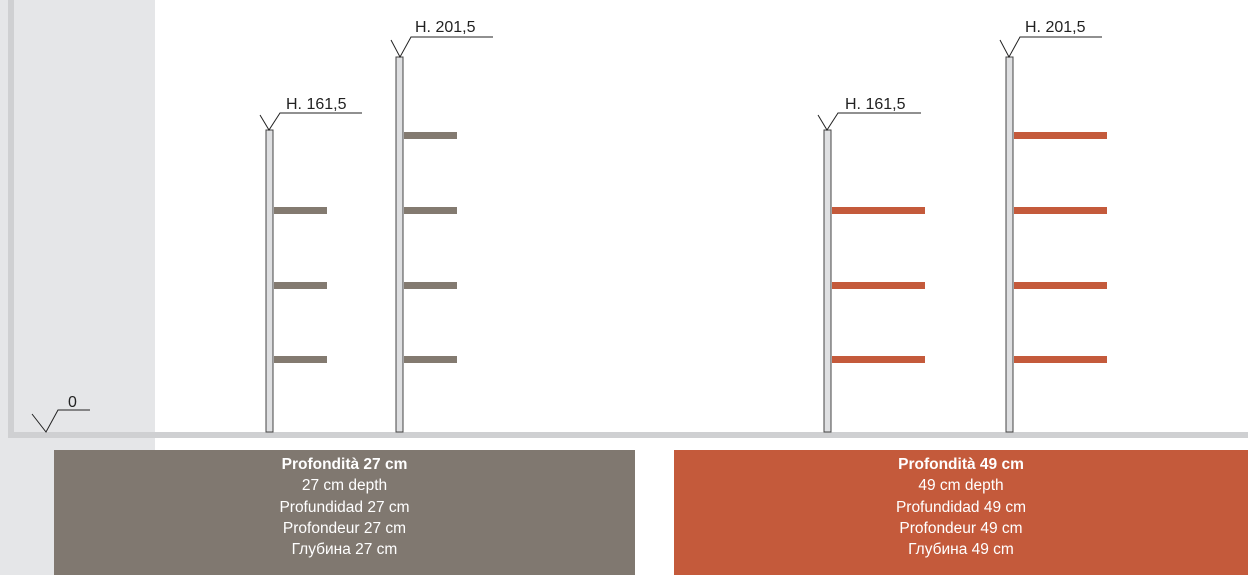  I want to click on floor-line, so click(628, 435).